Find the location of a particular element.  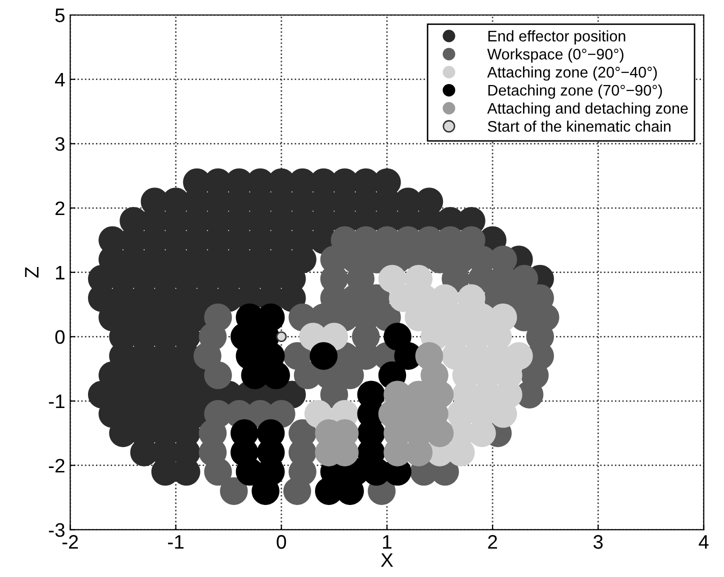

y-tick-label: -3 is located at coordinates (56, 530).